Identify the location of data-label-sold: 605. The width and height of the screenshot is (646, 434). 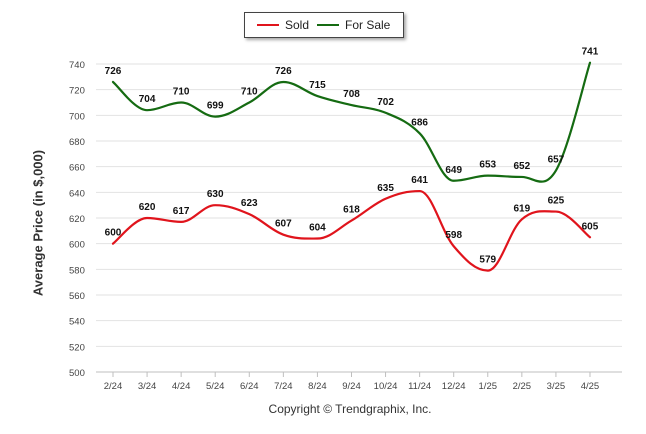
(590, 226).